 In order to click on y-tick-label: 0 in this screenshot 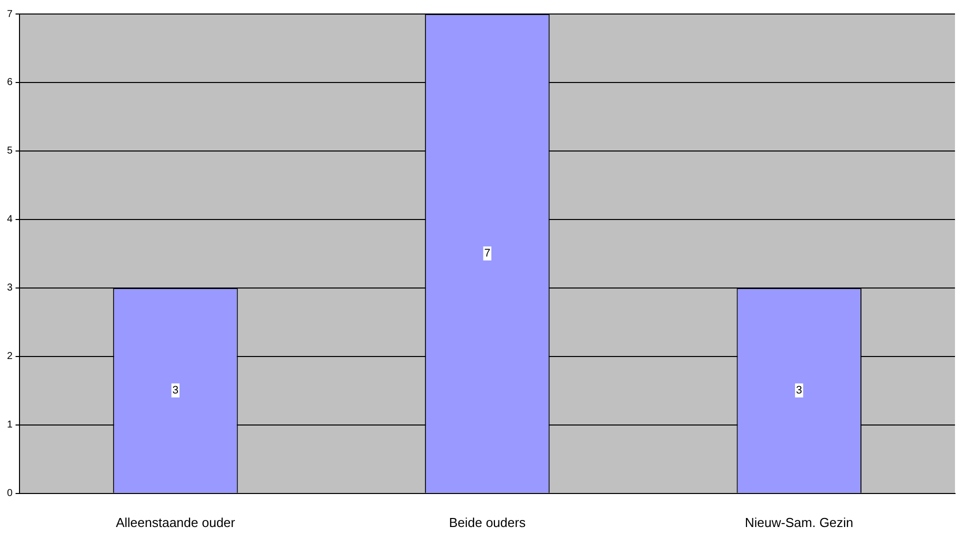, I will do `click(10, 494)`.